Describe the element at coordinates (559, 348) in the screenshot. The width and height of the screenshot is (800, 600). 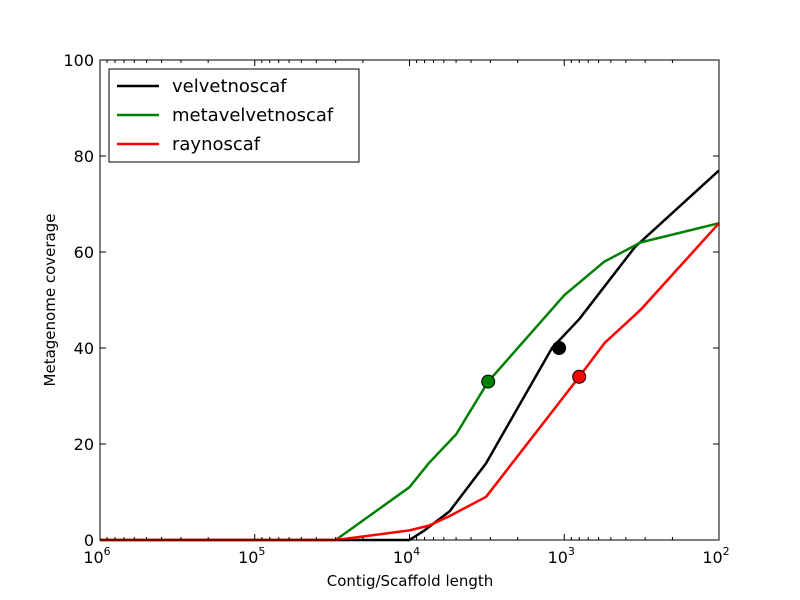
I see `series-marker-velvetnoscaf` at that location.